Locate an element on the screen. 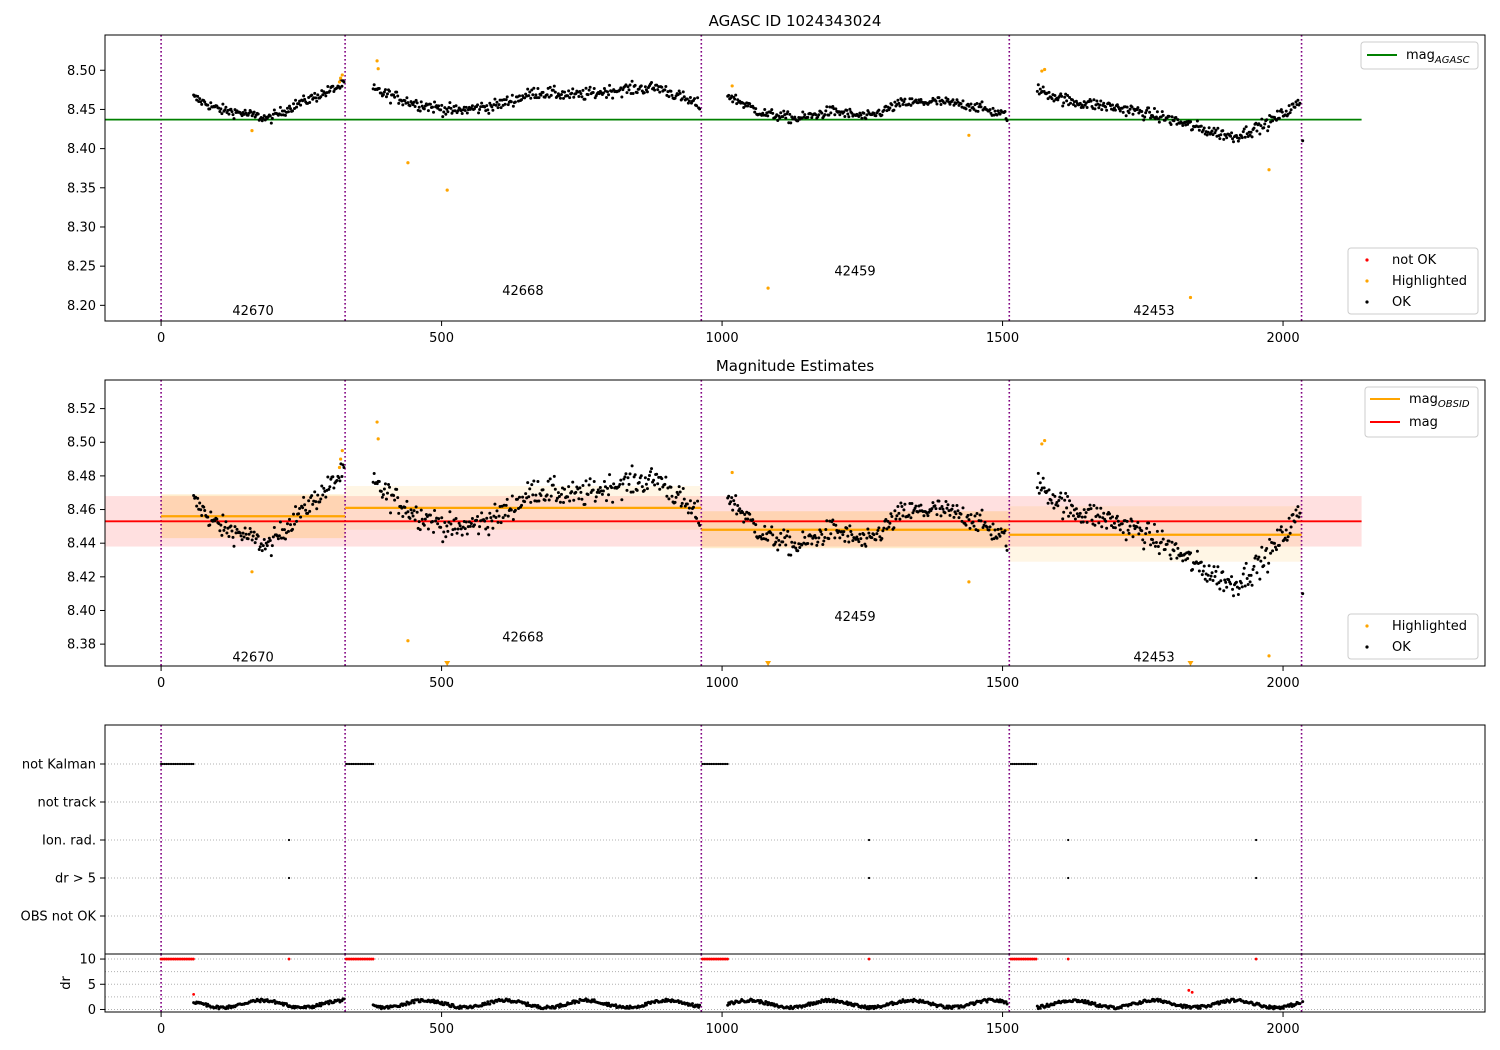  dr-flagged-point is located at coordinates (1192, 992).